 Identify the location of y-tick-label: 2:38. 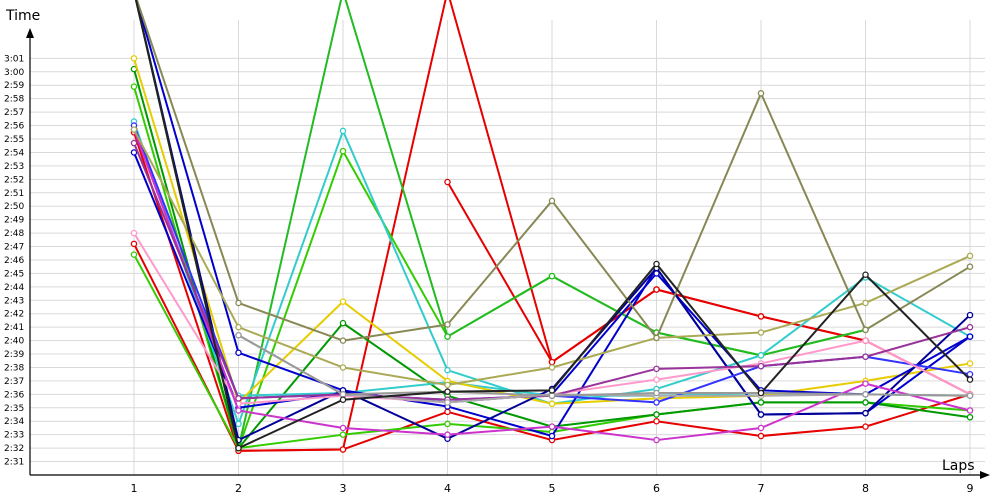
(14, 368).